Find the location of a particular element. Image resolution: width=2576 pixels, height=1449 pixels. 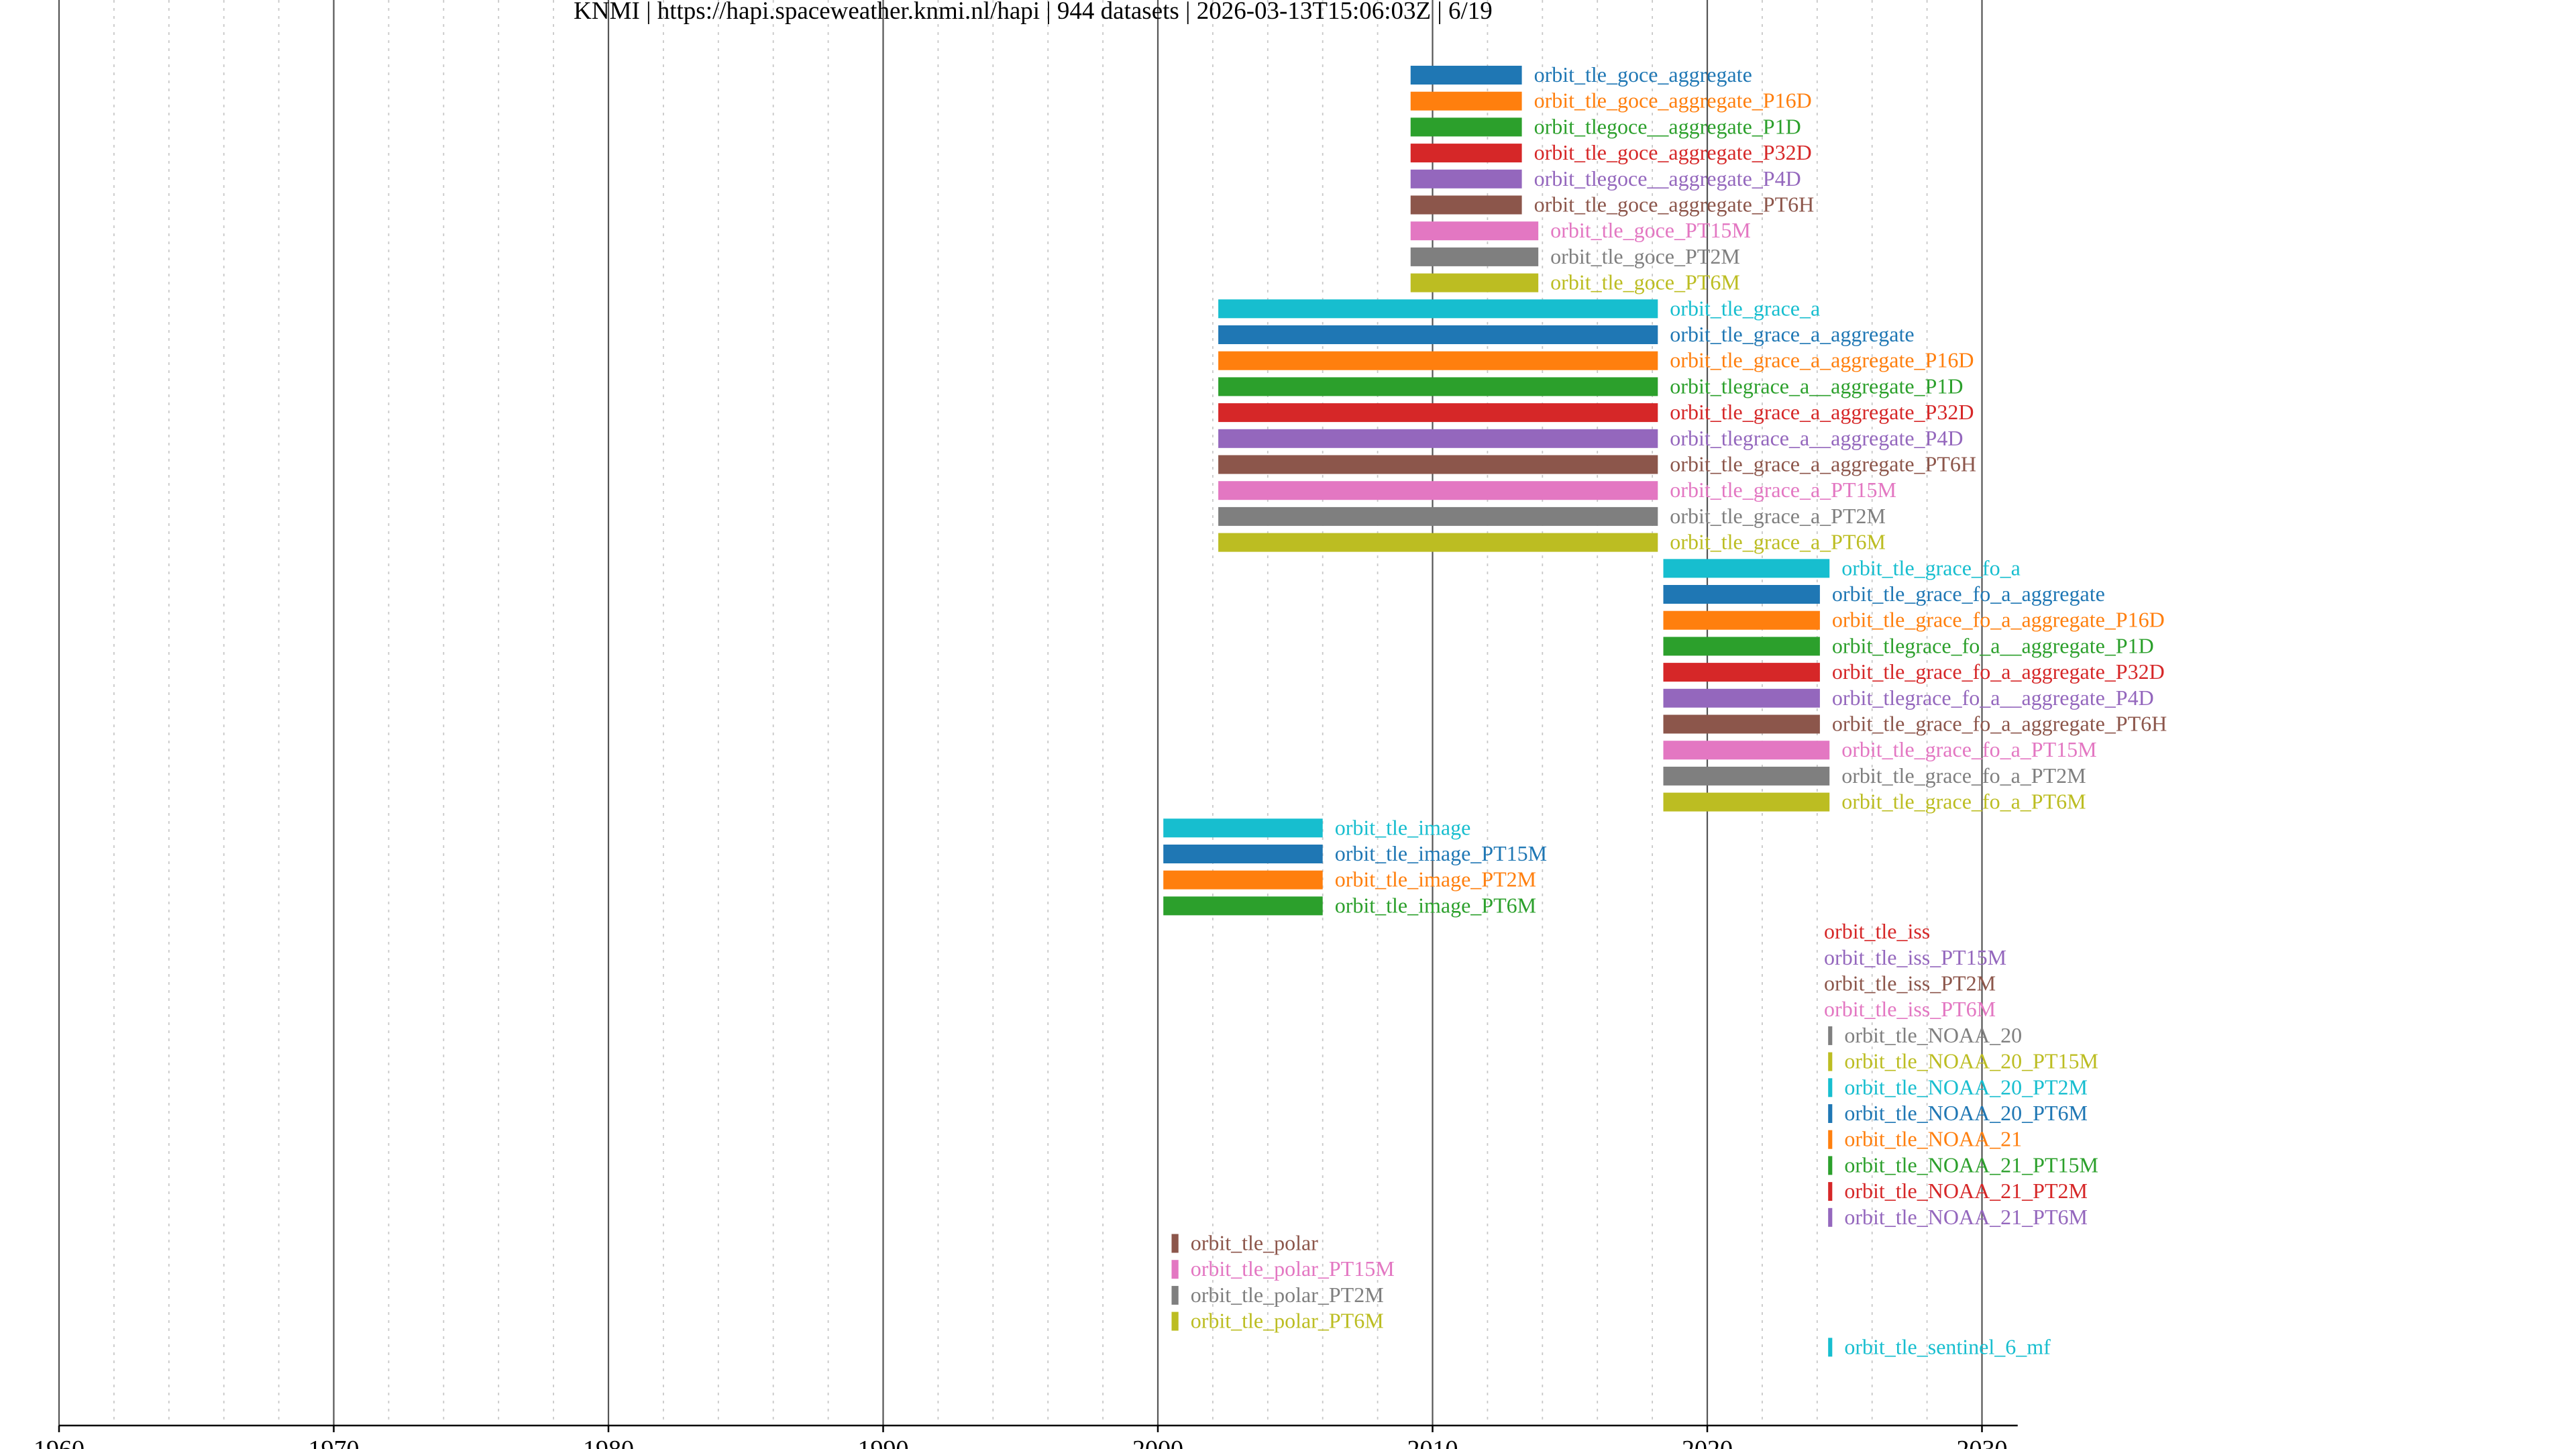

x-axis: 1960 1970 1980 1990 2000 2010 2020 2030 is located at coordinates (1026, 1436).